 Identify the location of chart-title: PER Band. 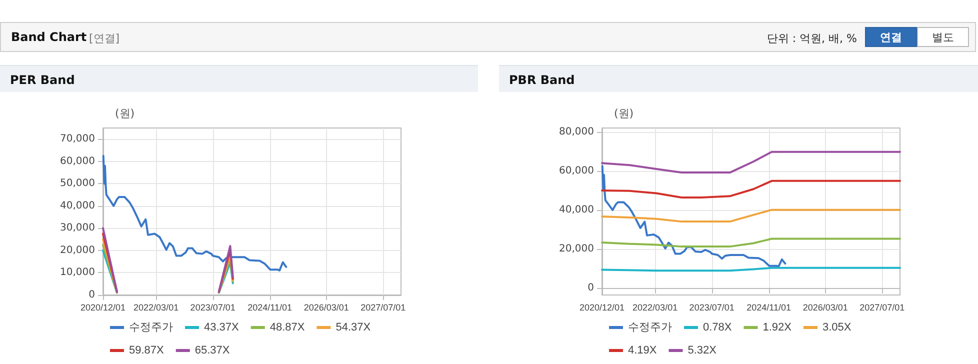
(239, 78).